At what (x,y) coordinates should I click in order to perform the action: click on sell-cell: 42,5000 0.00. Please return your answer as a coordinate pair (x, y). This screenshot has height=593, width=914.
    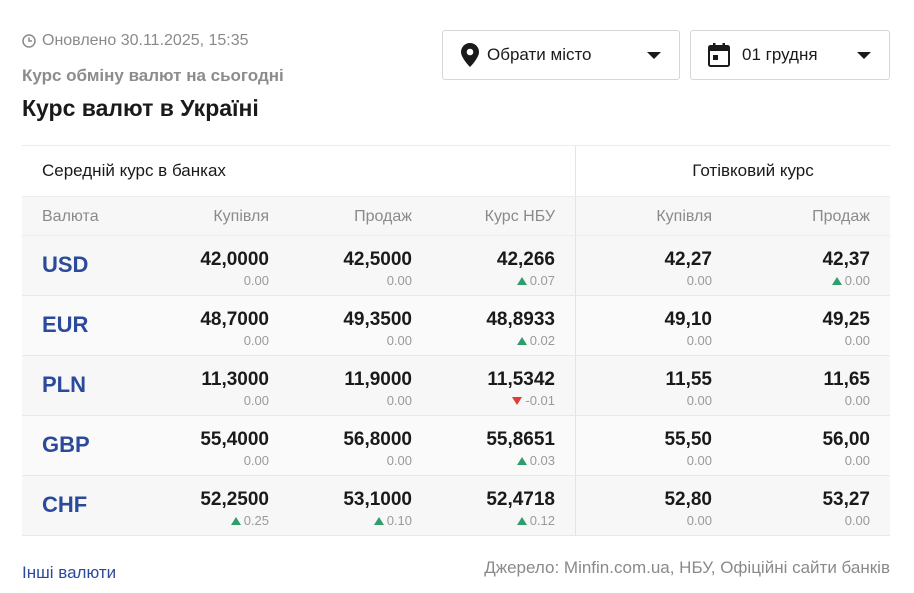
    Looking at the image, I should click on (377, 268).